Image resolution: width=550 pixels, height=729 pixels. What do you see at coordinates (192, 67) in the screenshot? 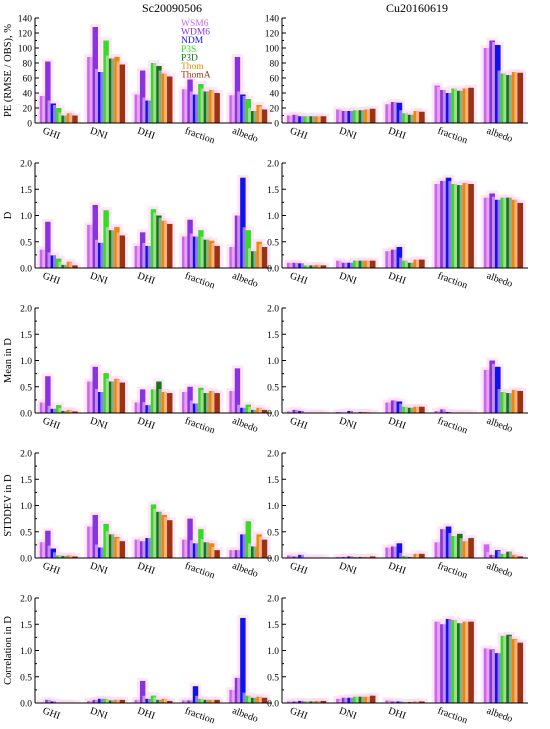
I see `legend-entry: Thom` at bounding box center [192, 67].